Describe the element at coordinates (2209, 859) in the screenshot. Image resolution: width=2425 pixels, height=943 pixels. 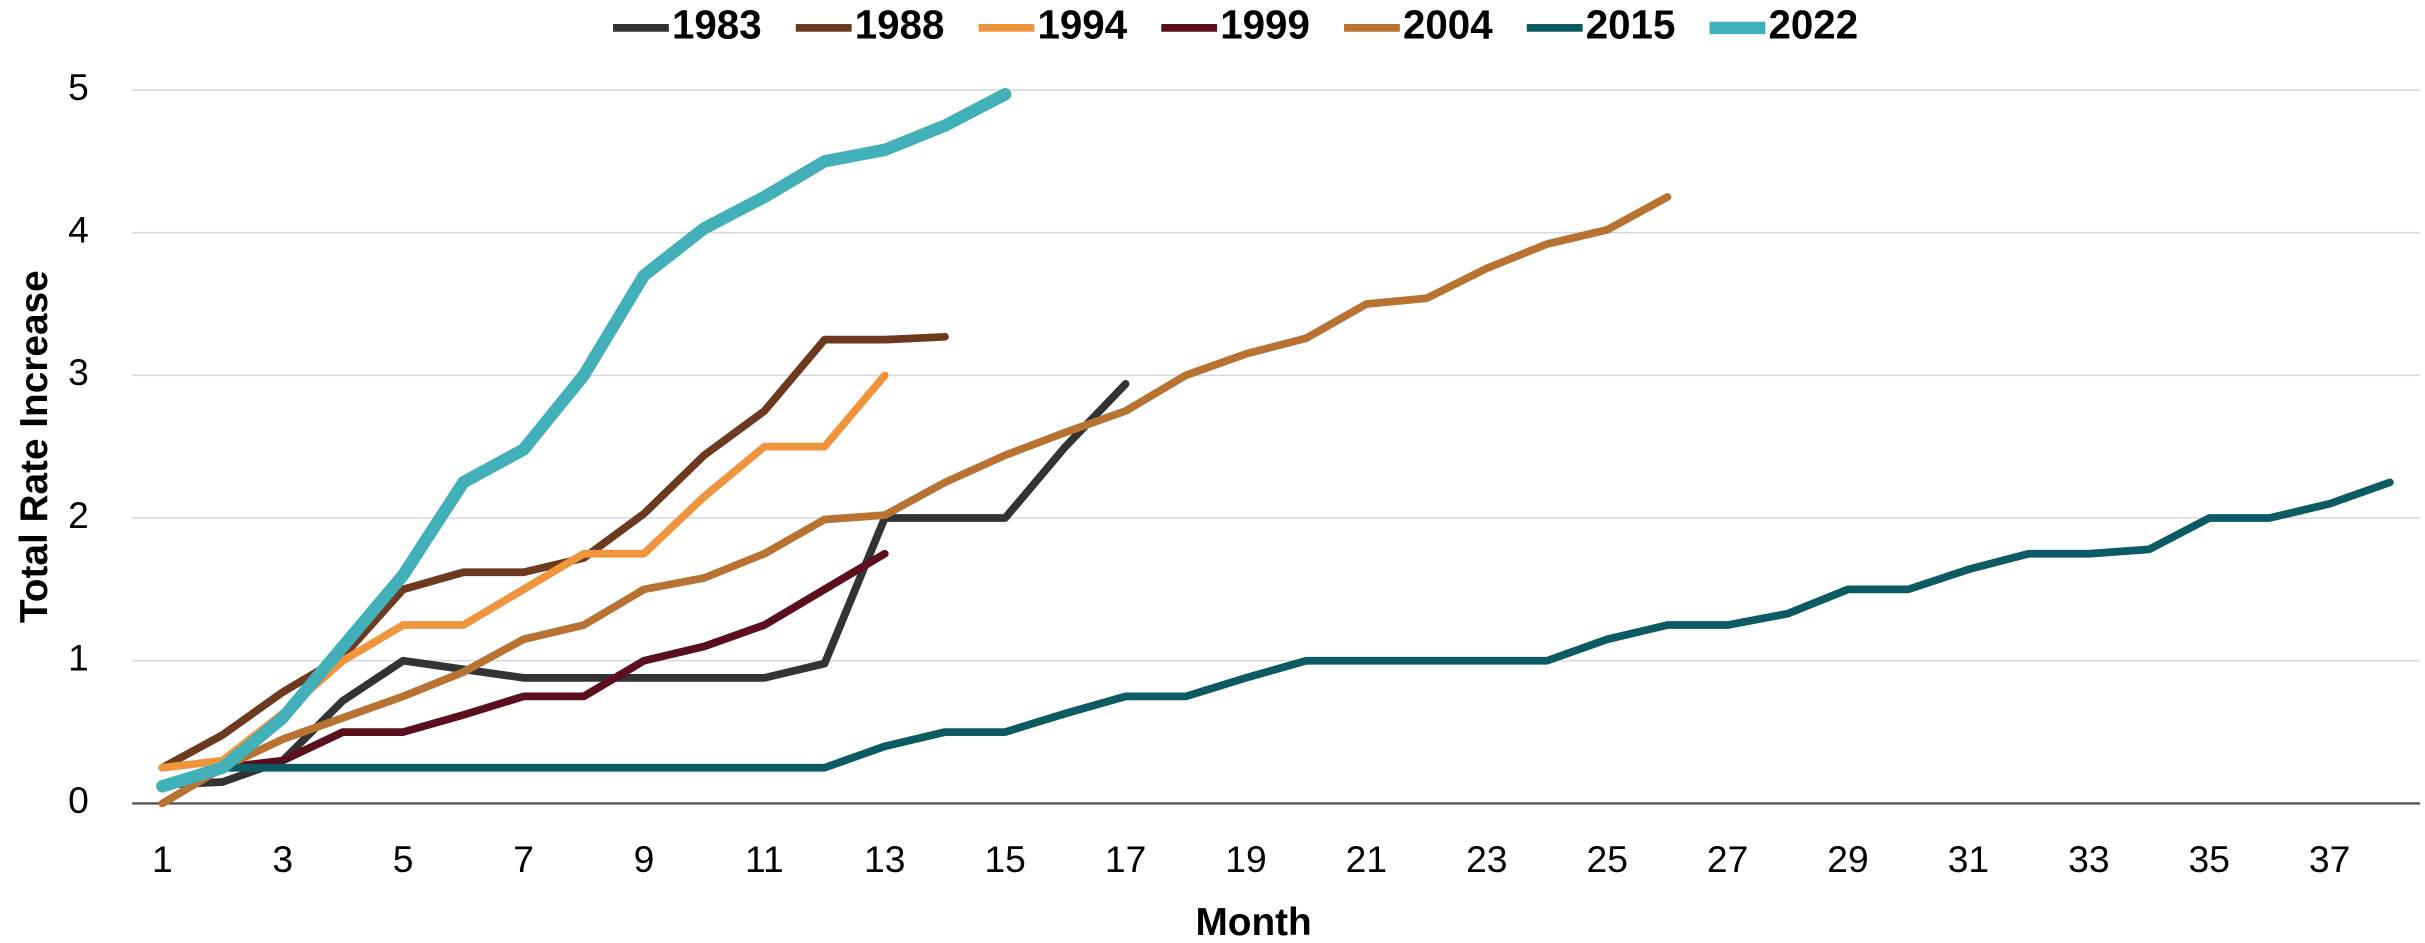
I see `x-tick-label: 35` at that location.